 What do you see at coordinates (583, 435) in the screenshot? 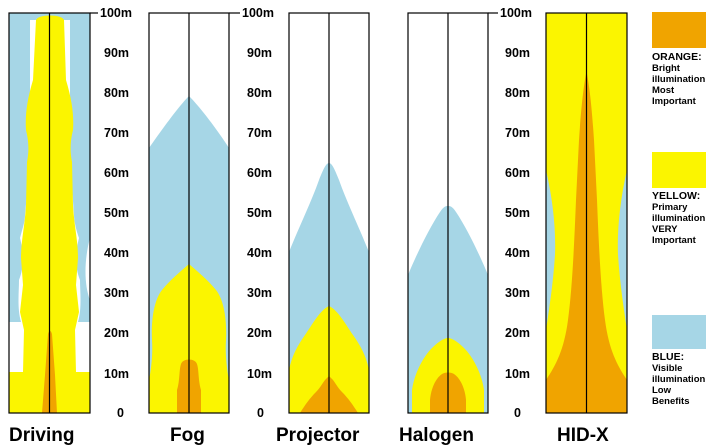
I see `lamp-label-hidx: HID-X` at bounding box center [583, 435].